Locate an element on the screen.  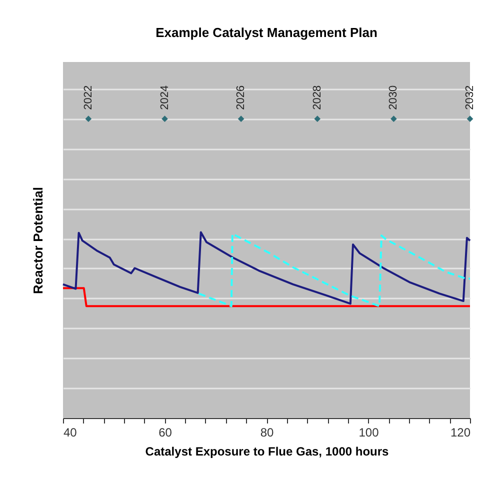
annotation: 2030 is located at coordinates (394, 97).